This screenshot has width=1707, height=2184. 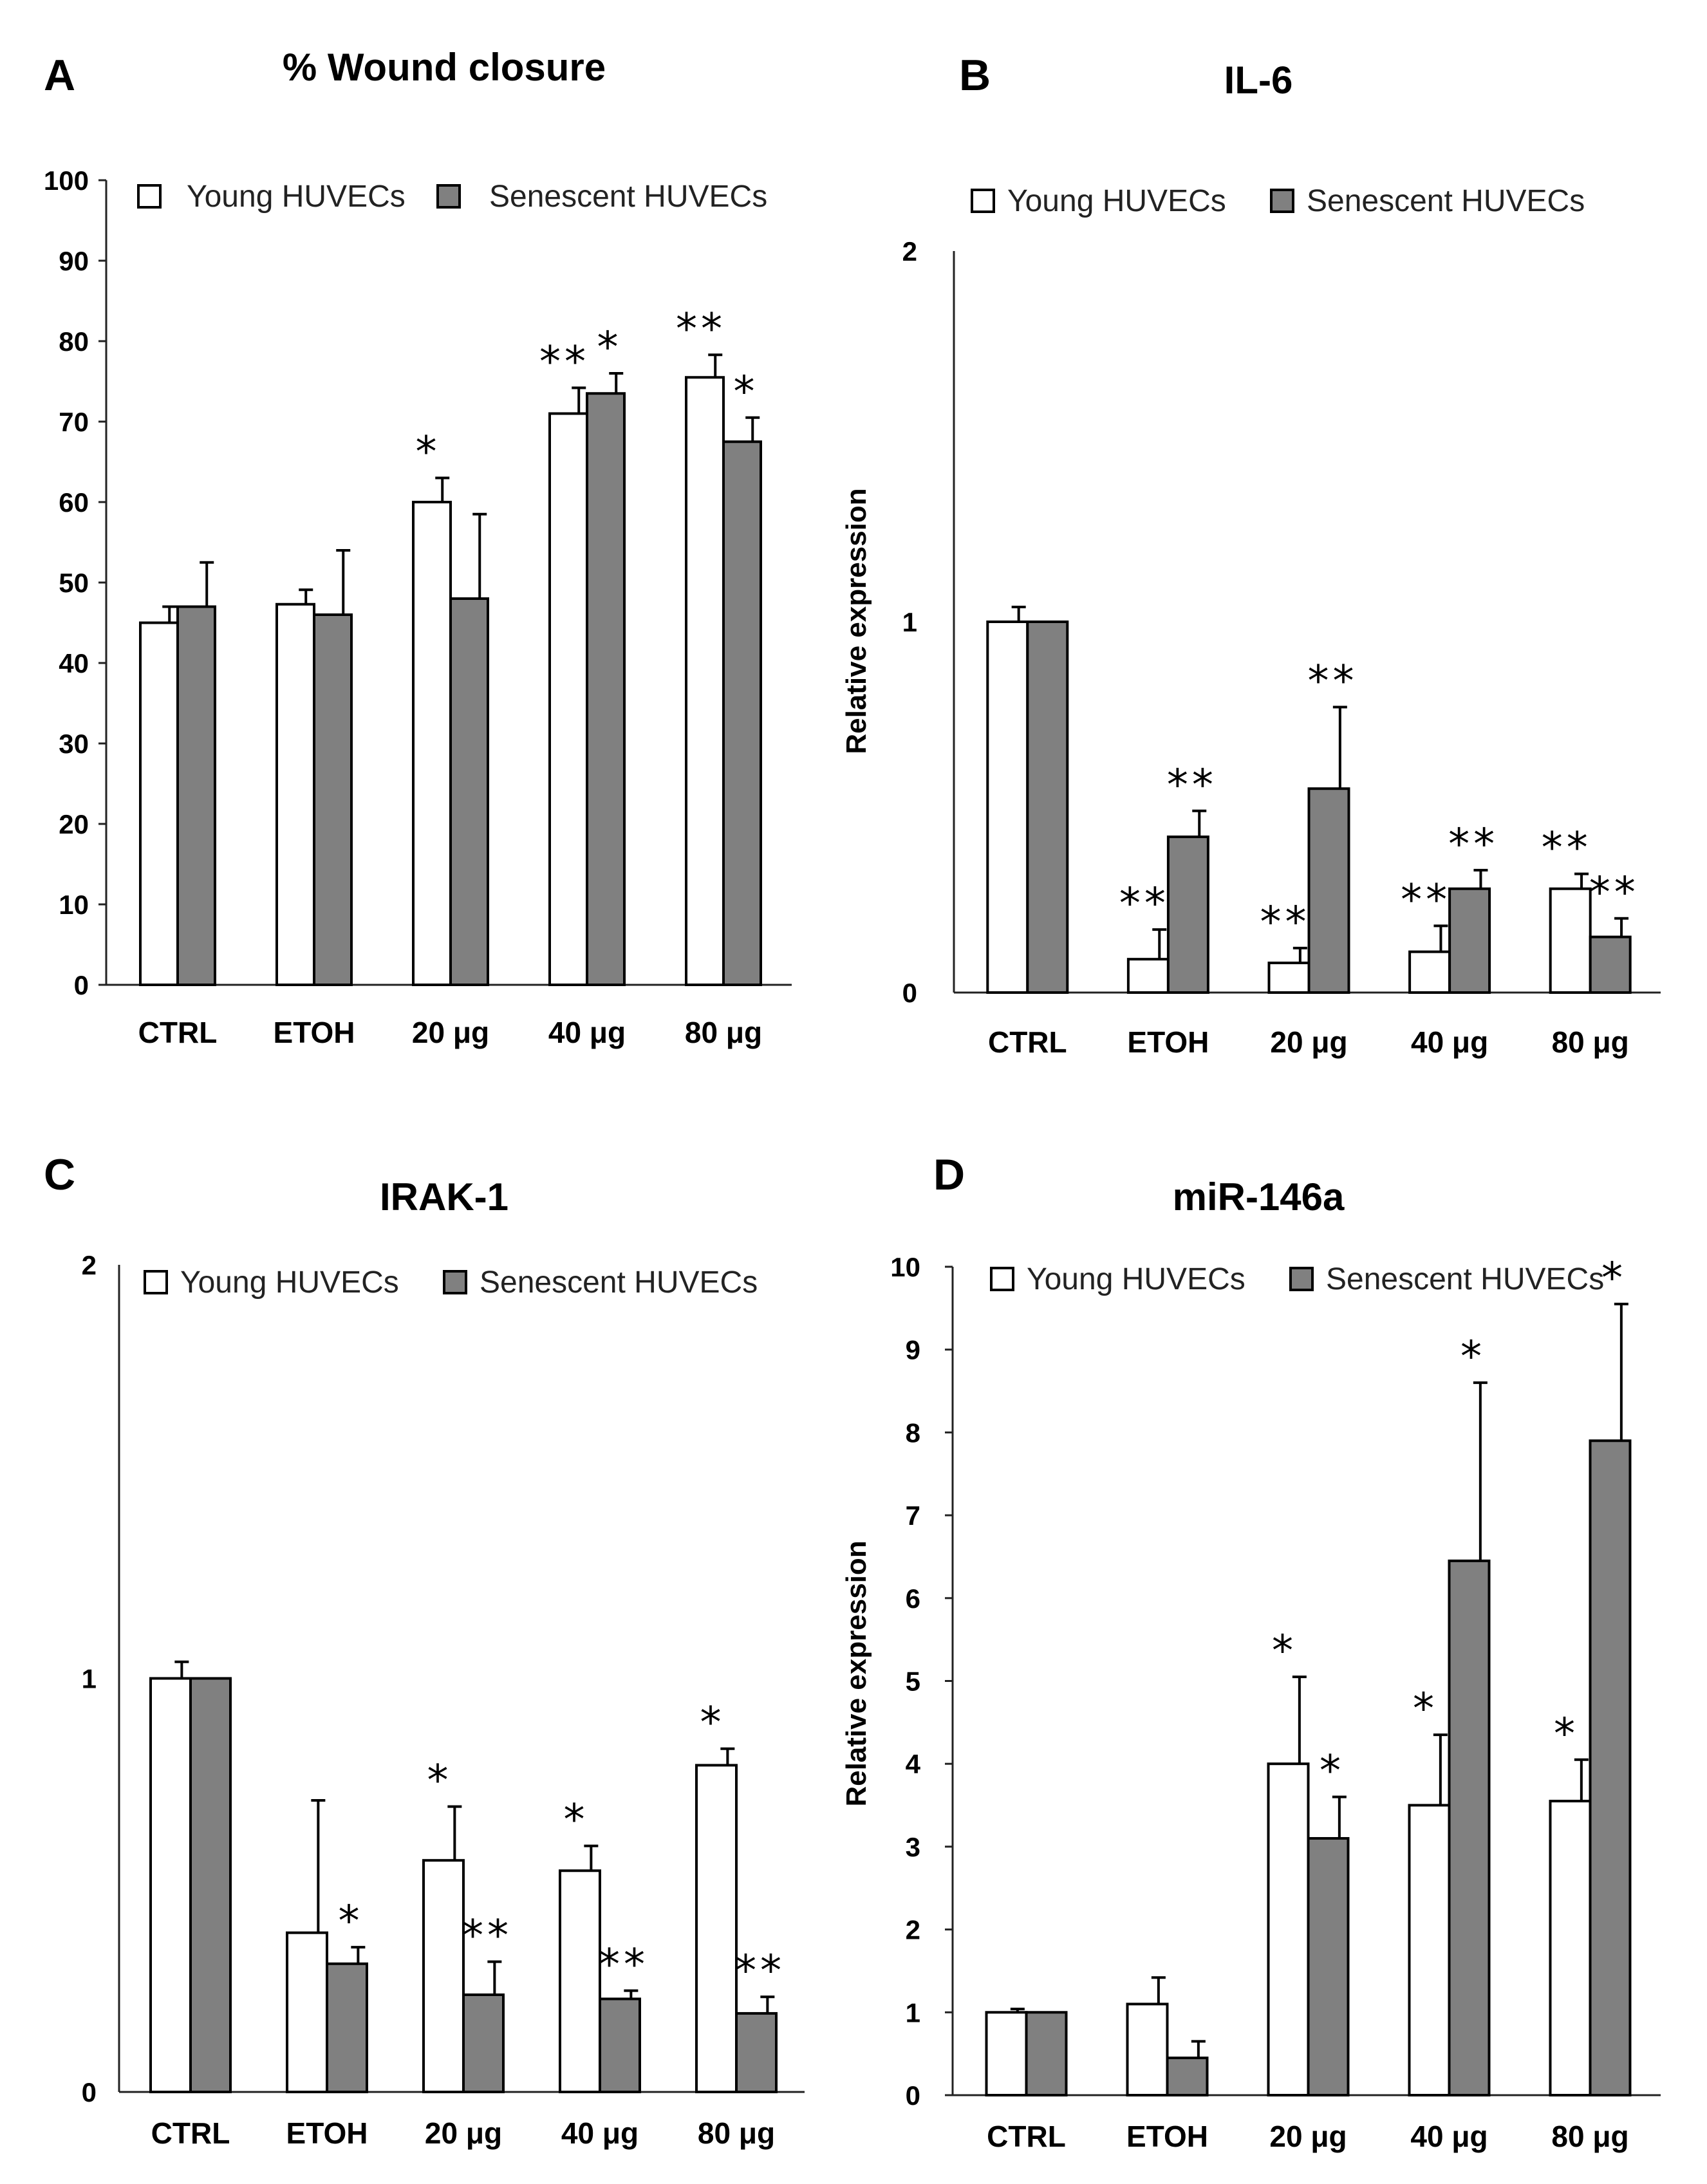 What do you see at coordinates (913, 1350) in the screenshot?
I see `y-tick-label: 9` at bounding box center [913, 1350].